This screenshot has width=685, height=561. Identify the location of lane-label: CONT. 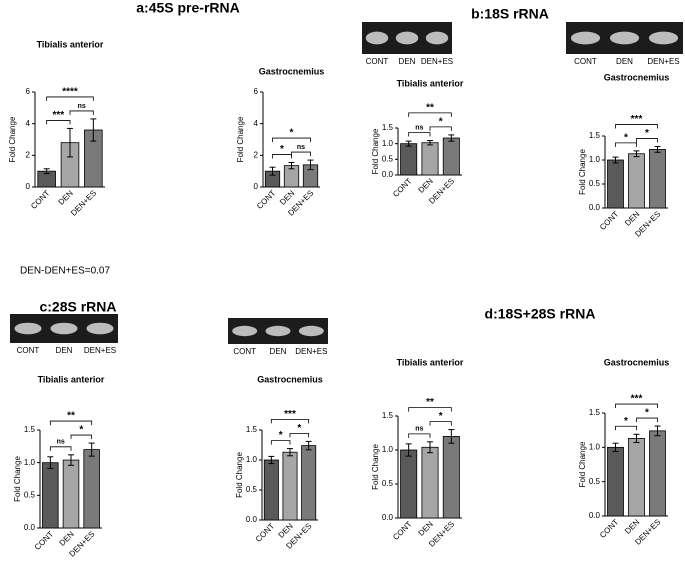
(244, 351).